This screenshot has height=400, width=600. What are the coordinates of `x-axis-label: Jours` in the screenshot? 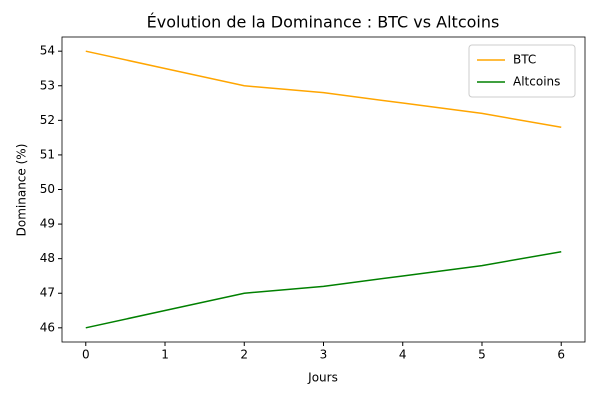 It's located at (322, 378).